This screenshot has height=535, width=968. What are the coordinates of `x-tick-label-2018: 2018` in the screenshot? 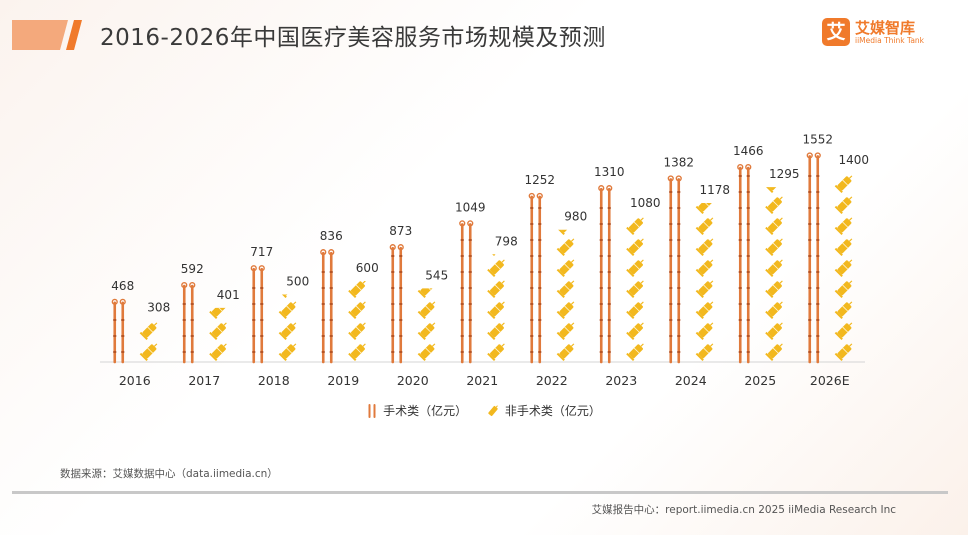 It's located at (274, 380).